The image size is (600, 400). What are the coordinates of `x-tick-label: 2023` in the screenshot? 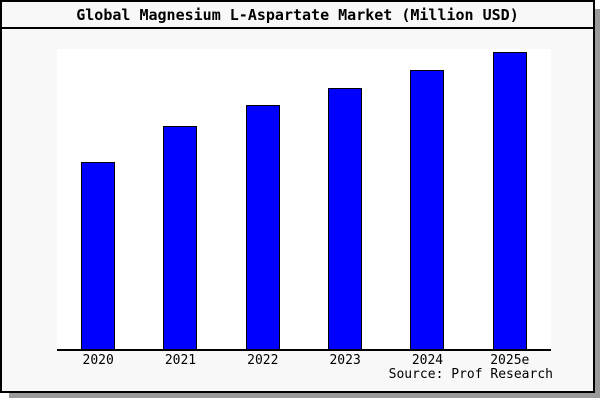 It's located at (345, 360).